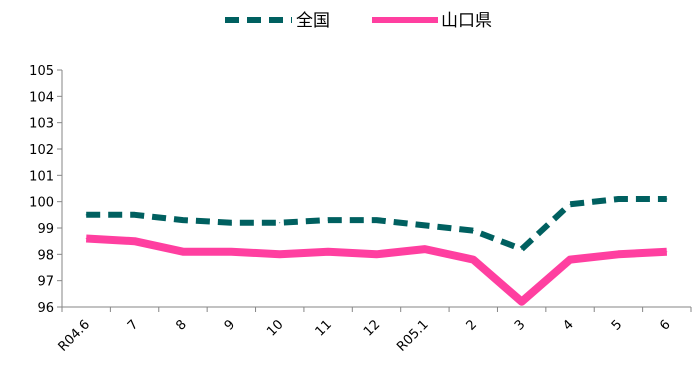 The height and width of the screenshot is (371, 694). What do you see at coordinates (45, 255) in the screenshot?
I see `y-tick-label: 98` at bounding box center [45, 255].